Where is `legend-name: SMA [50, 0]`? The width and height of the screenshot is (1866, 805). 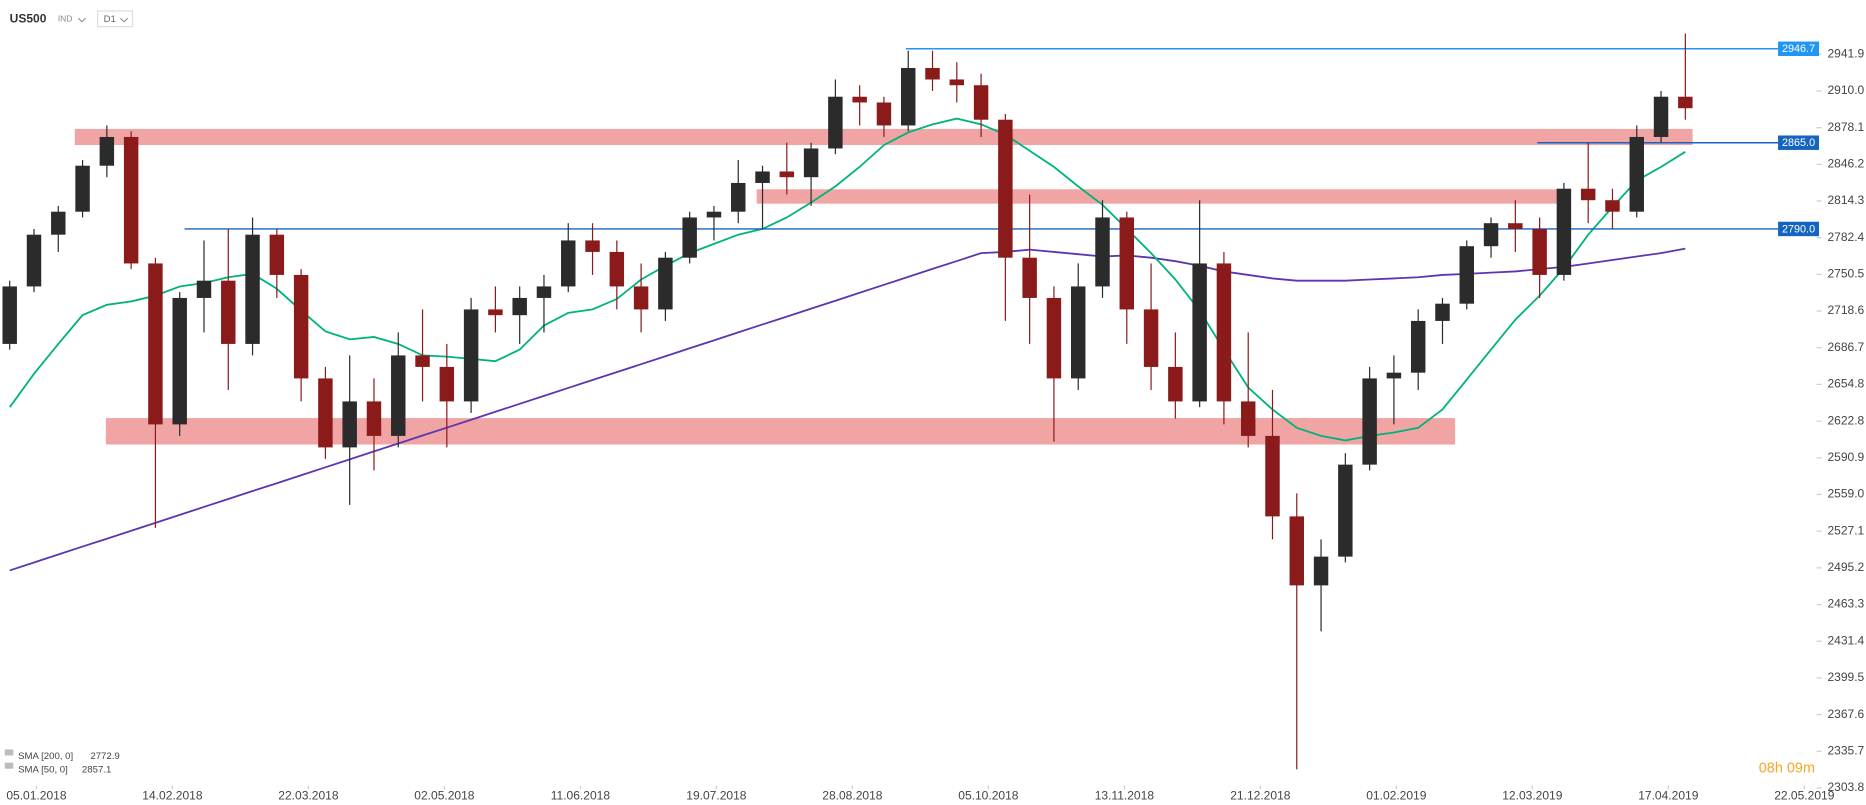
legend-name: SMA [50, 0] is located at coordinates (43, 769).